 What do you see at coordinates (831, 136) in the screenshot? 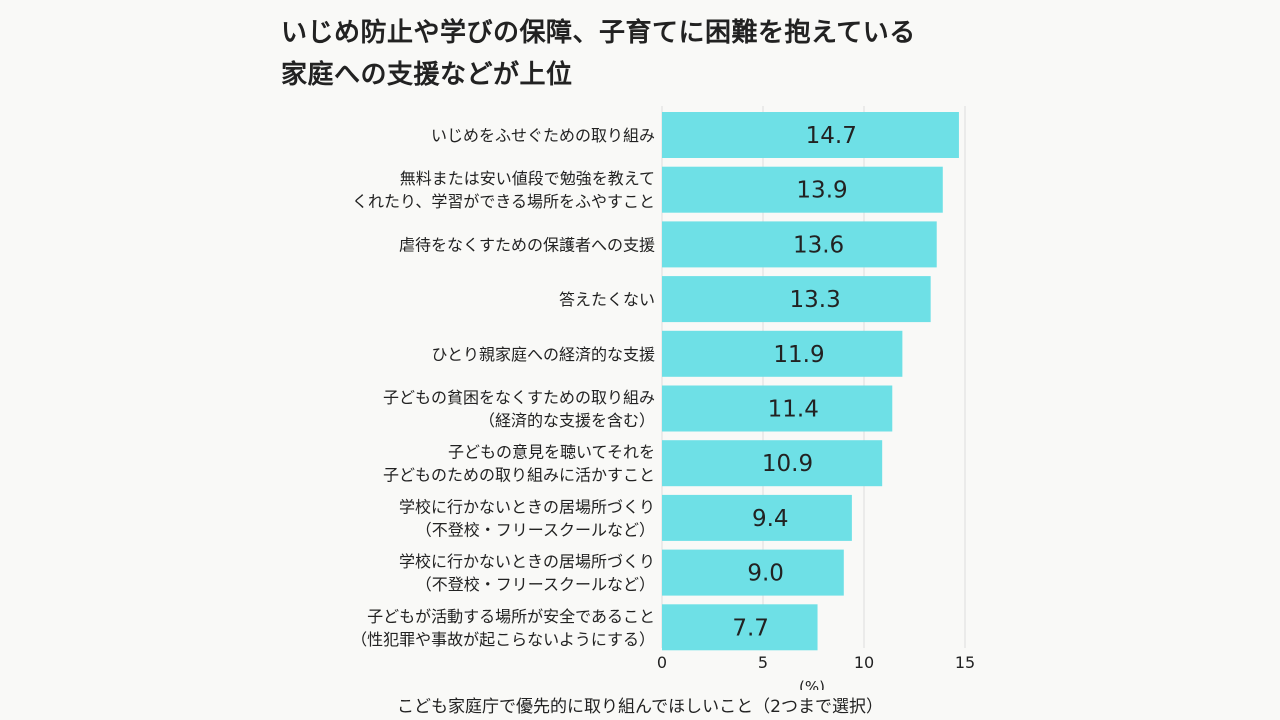
I see `bar-value-label: 14.7` at bounding box center [831, 136].